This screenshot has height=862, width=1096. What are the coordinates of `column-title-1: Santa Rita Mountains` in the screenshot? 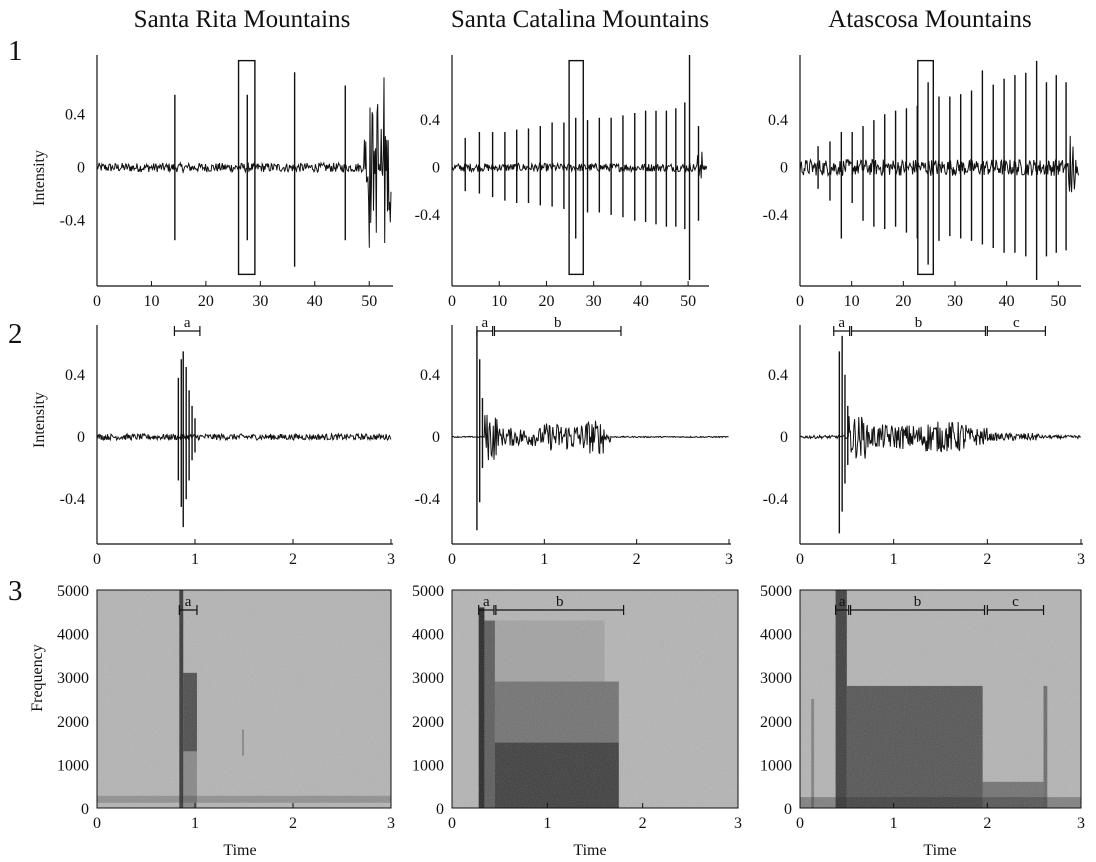 It's located at (242, 19).